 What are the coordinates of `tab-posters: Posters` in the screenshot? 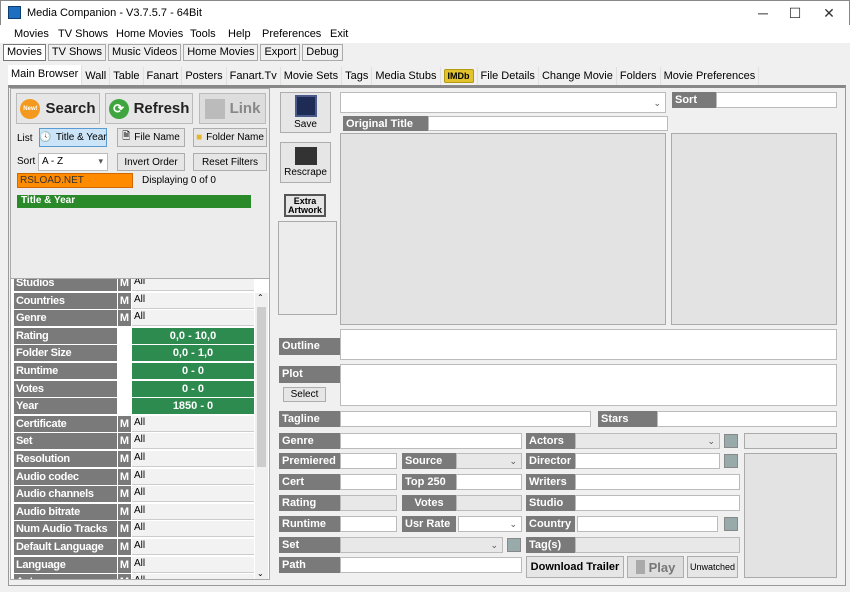 It's located at (204, 76).